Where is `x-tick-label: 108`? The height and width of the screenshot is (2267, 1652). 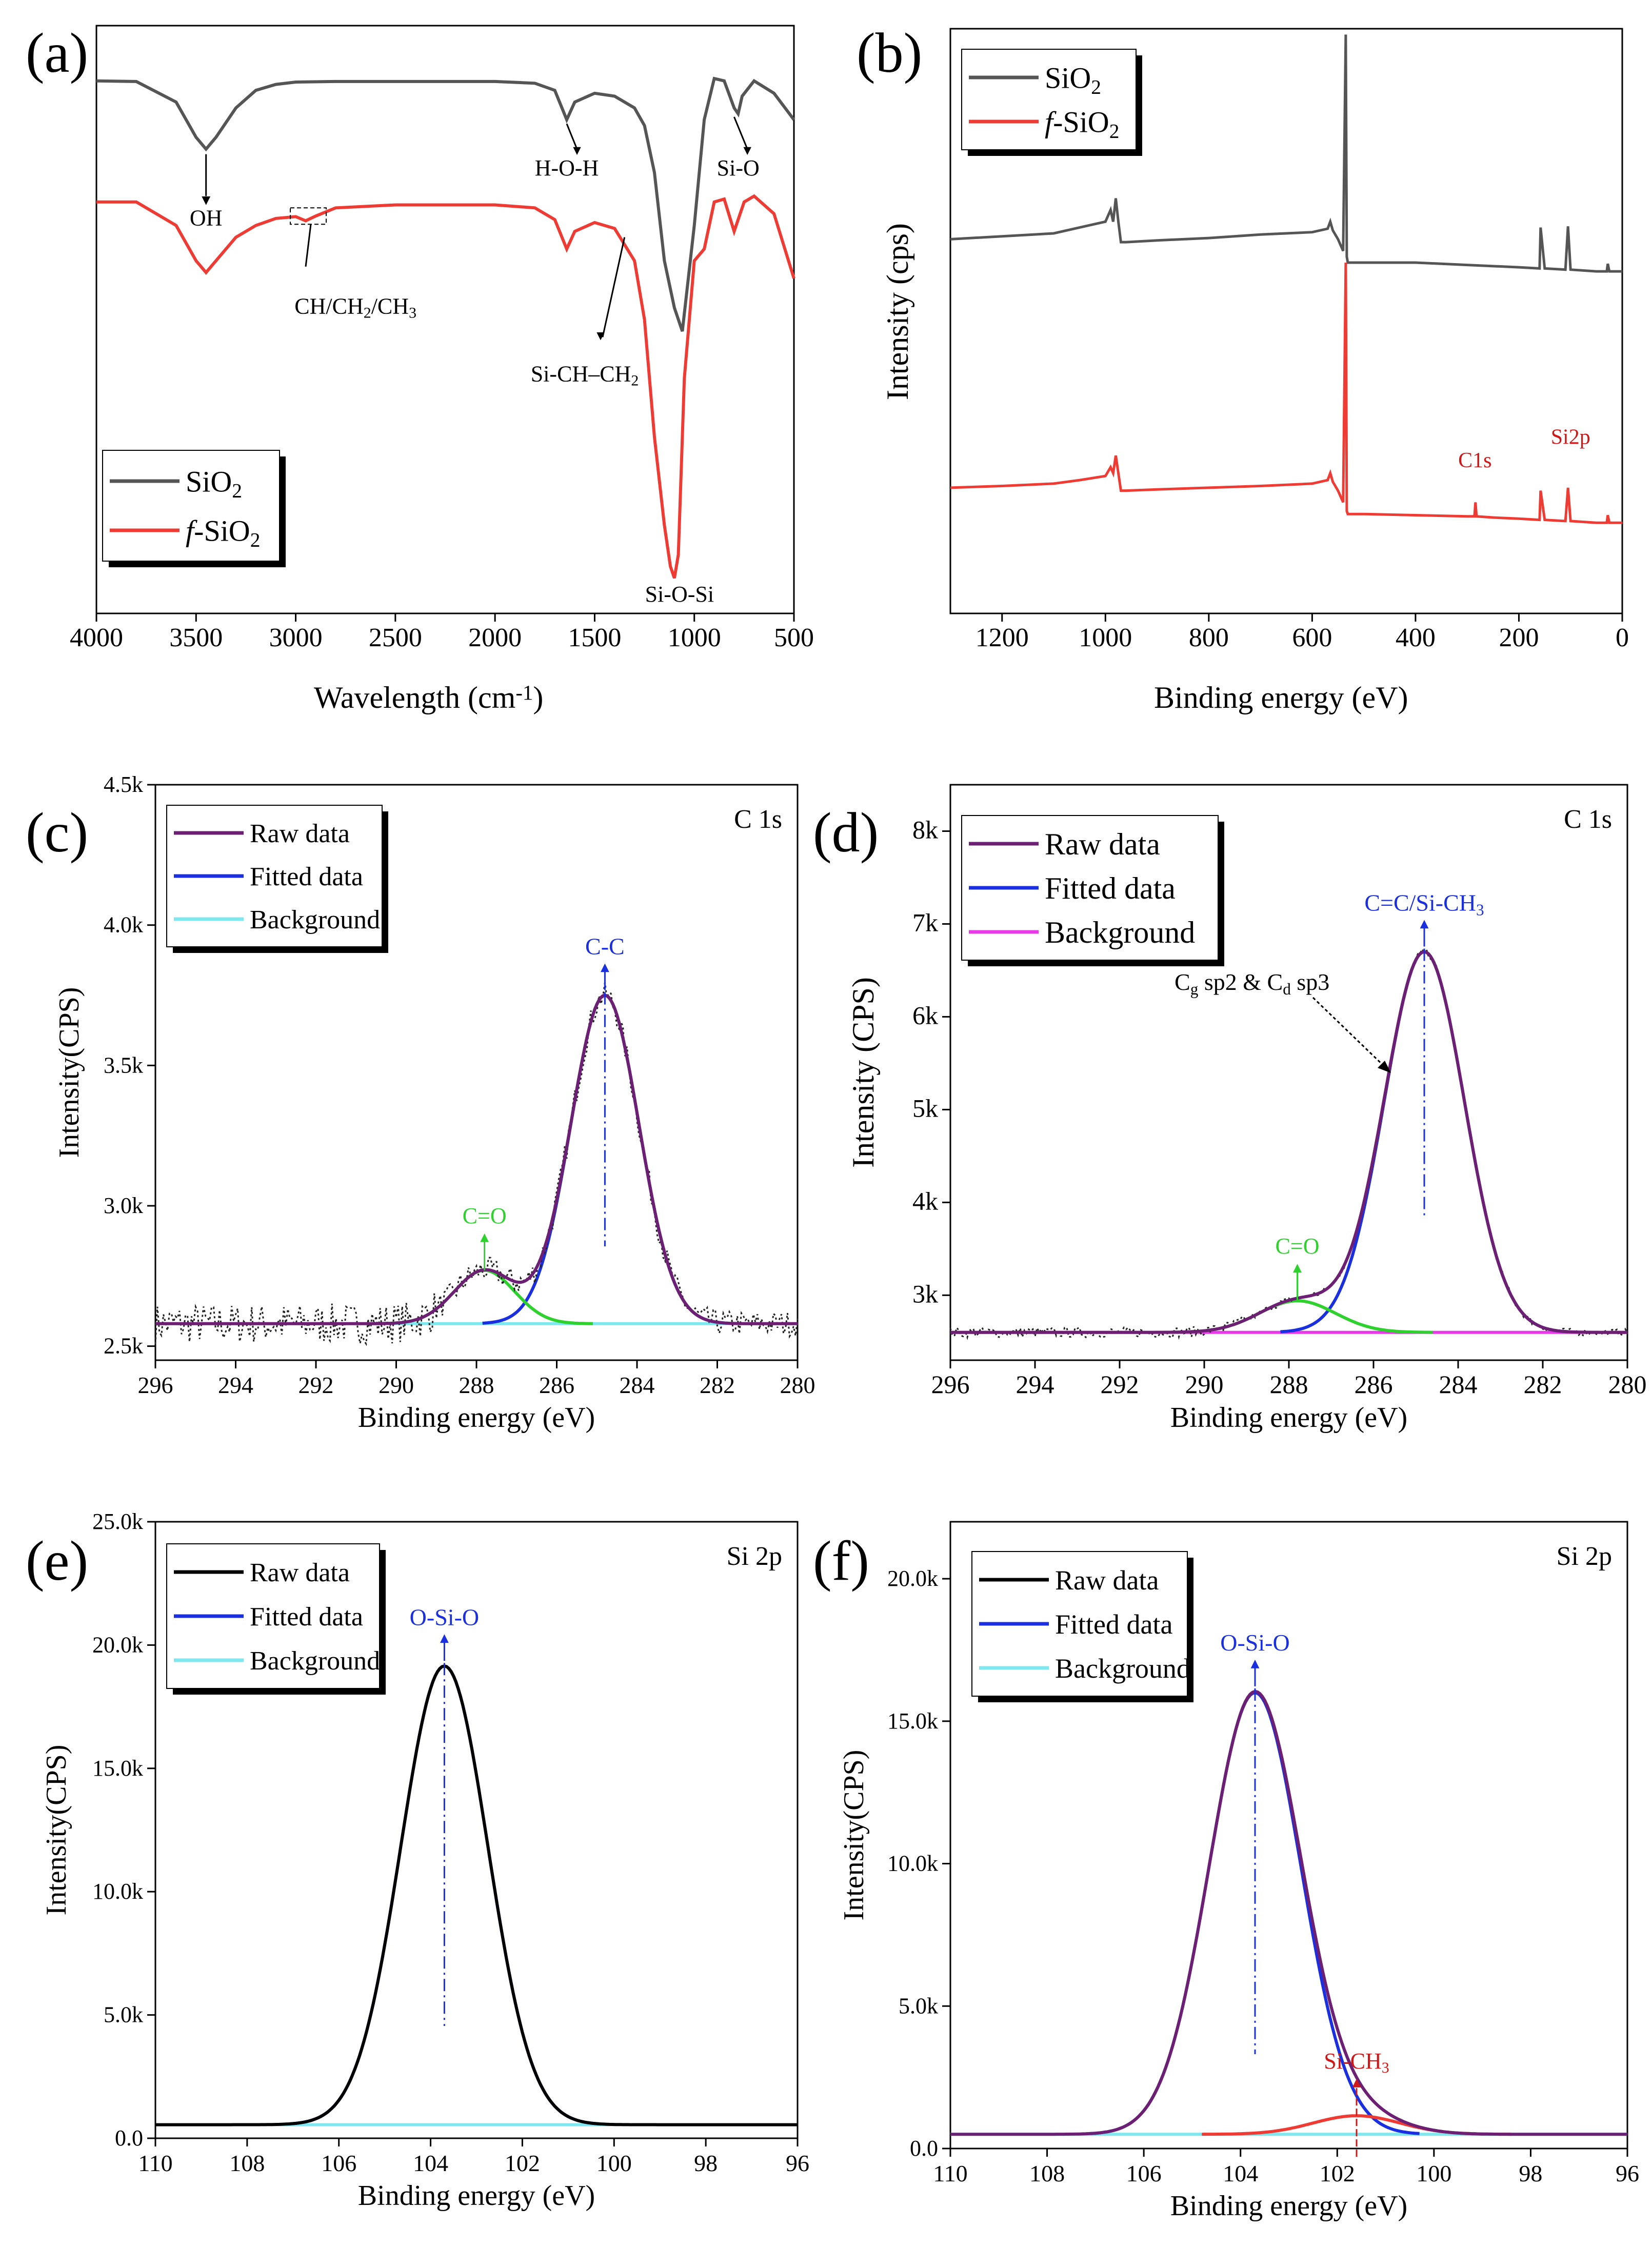
x-tick-label: 108 is located at coordinates (1047, 2173).